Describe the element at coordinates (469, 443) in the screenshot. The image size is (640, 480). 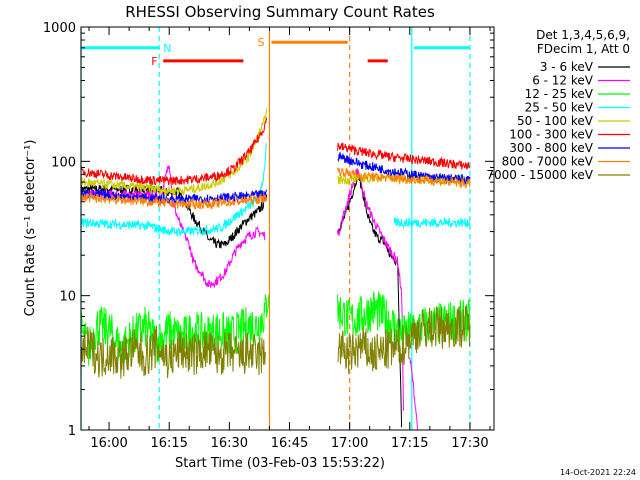
I see `x-tick-label: 17:30` at that location.